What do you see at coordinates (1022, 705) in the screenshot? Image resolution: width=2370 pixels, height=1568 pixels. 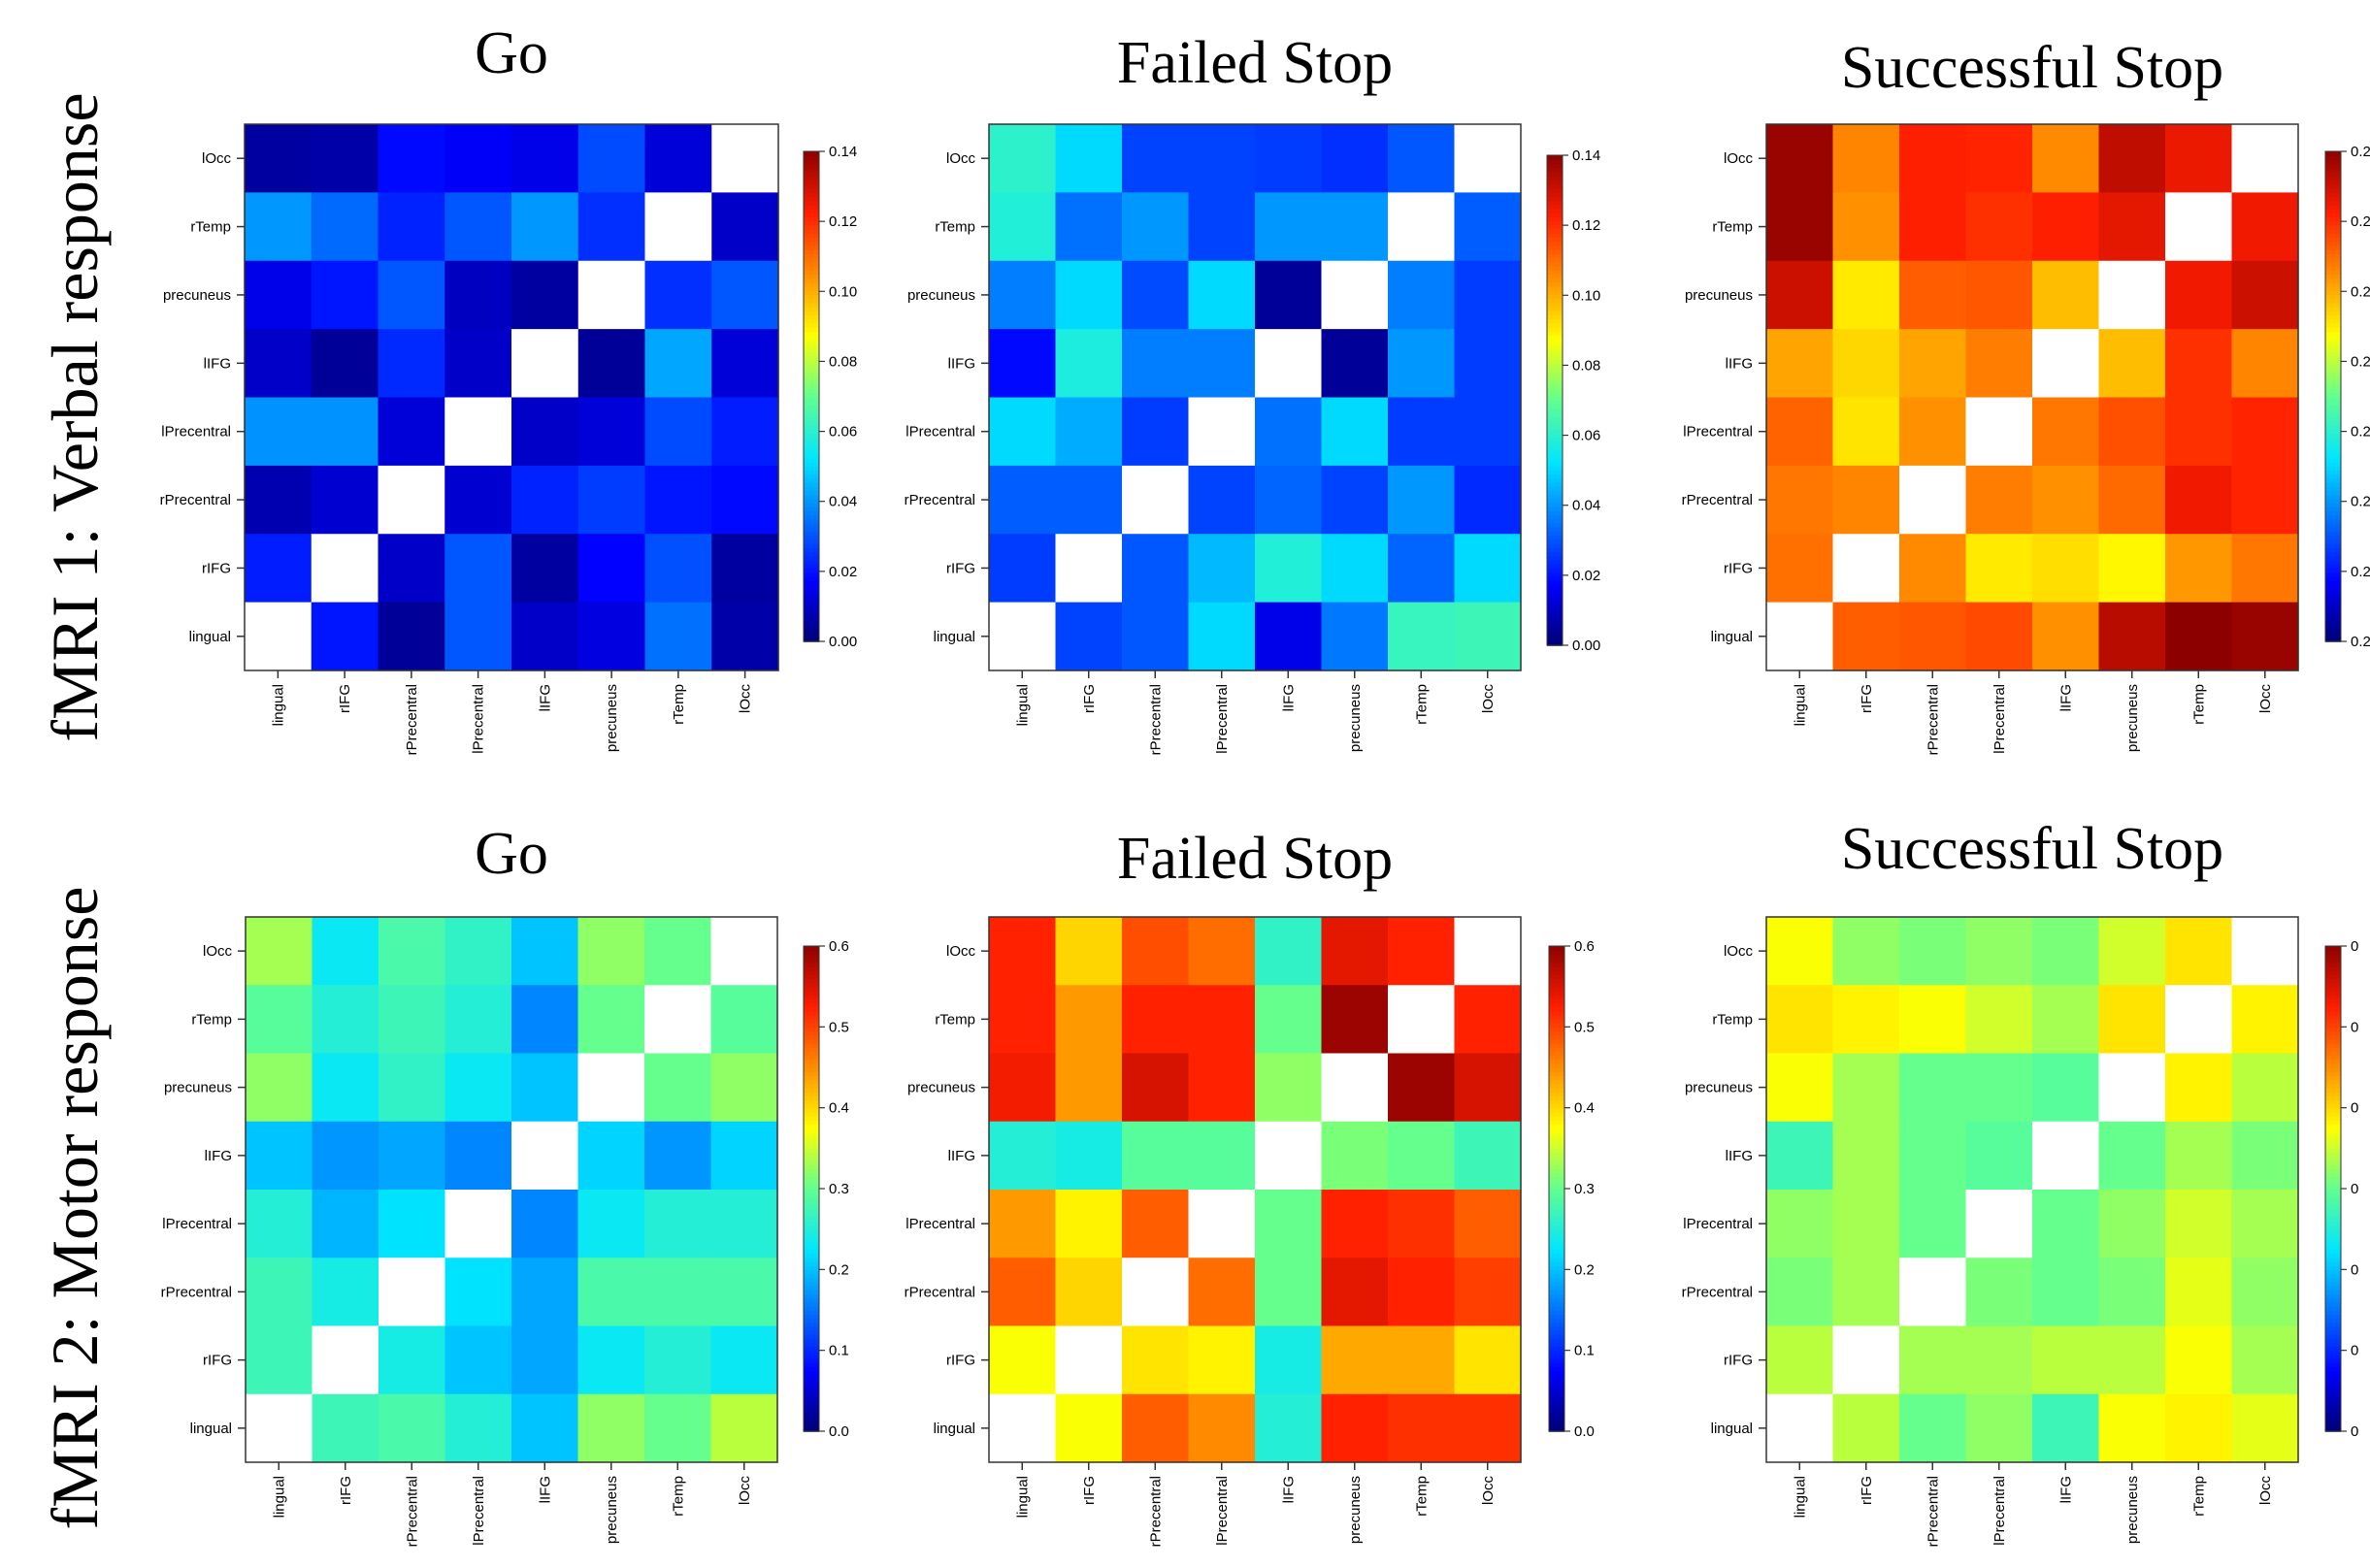 I see `x-tick-label: lingual` at bounding box center [1022, 705].